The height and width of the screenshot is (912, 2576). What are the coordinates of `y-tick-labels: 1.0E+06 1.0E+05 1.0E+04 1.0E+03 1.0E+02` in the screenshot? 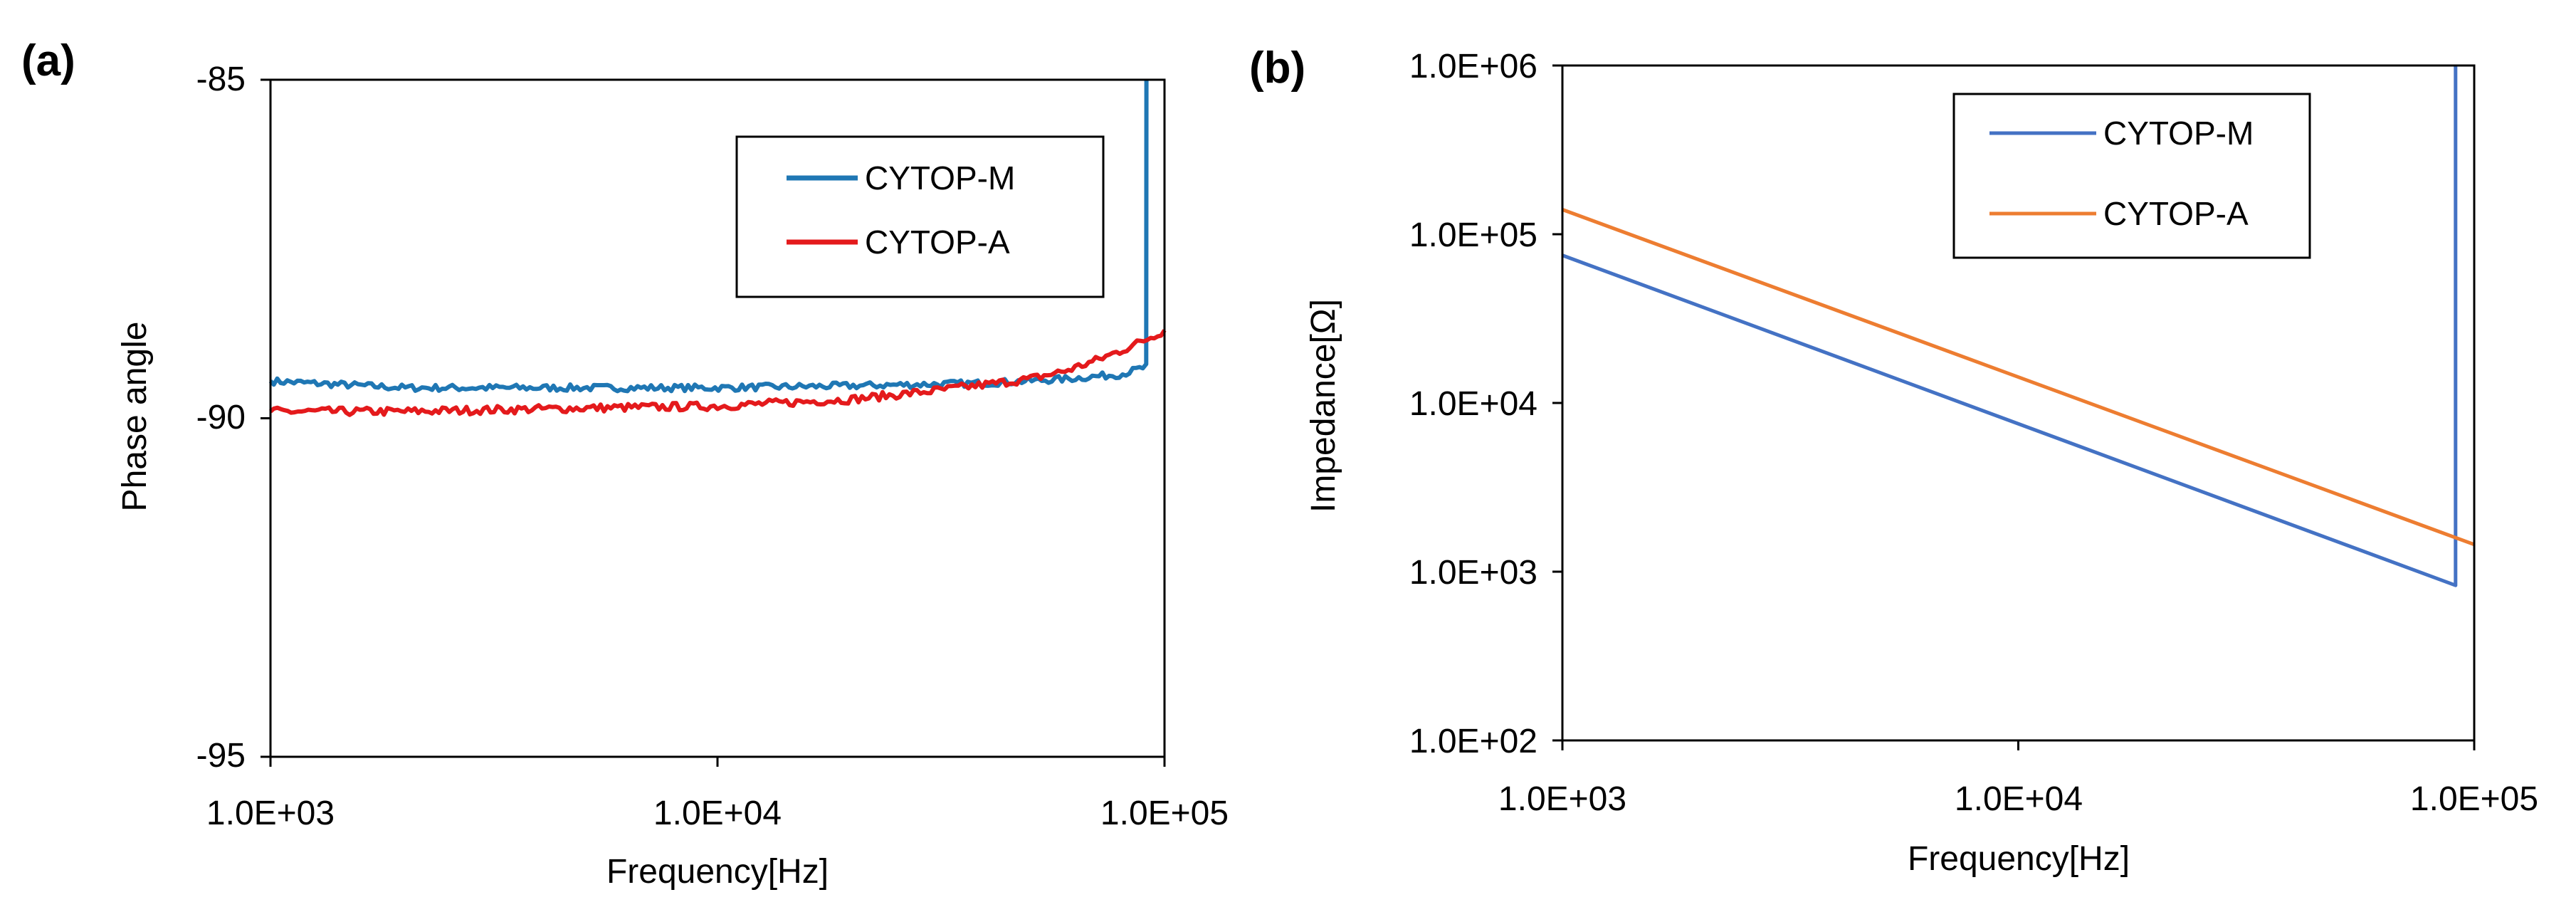 It's located at (1473, 404).